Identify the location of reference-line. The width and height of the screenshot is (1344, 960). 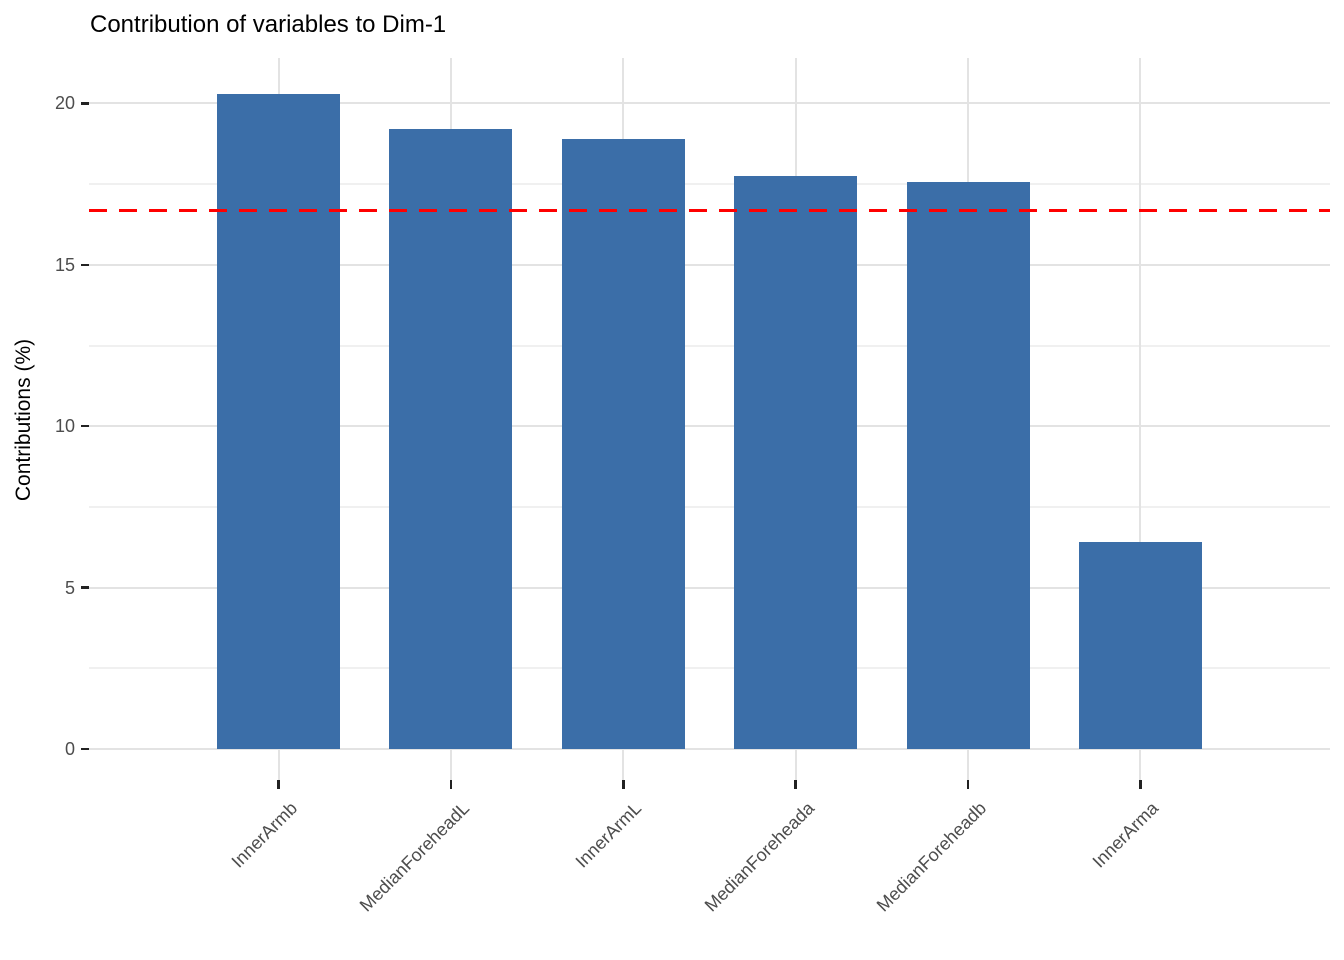
(709, 211).